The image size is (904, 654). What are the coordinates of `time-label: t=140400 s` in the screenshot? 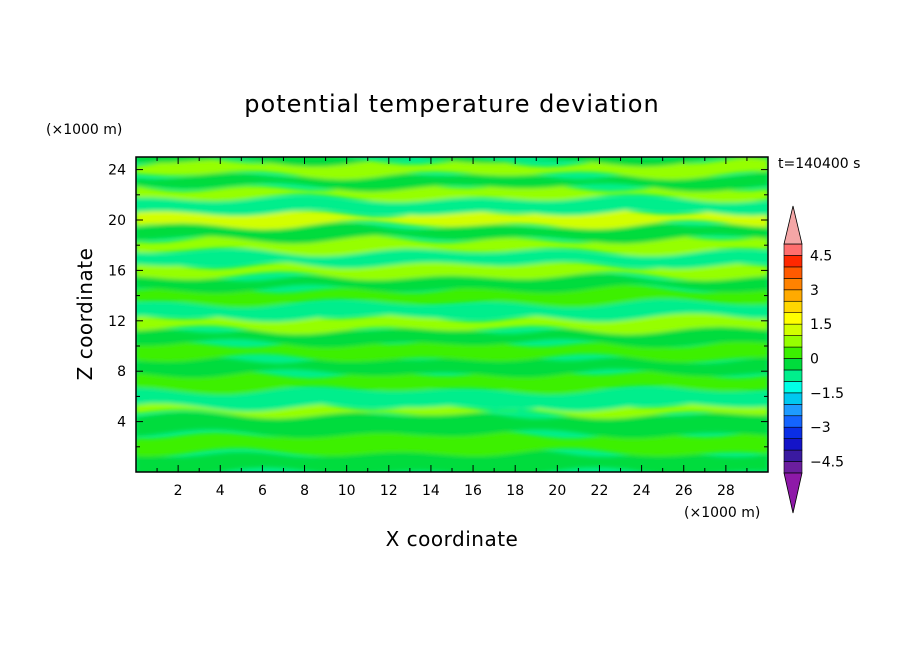 It's located at (819, 164).